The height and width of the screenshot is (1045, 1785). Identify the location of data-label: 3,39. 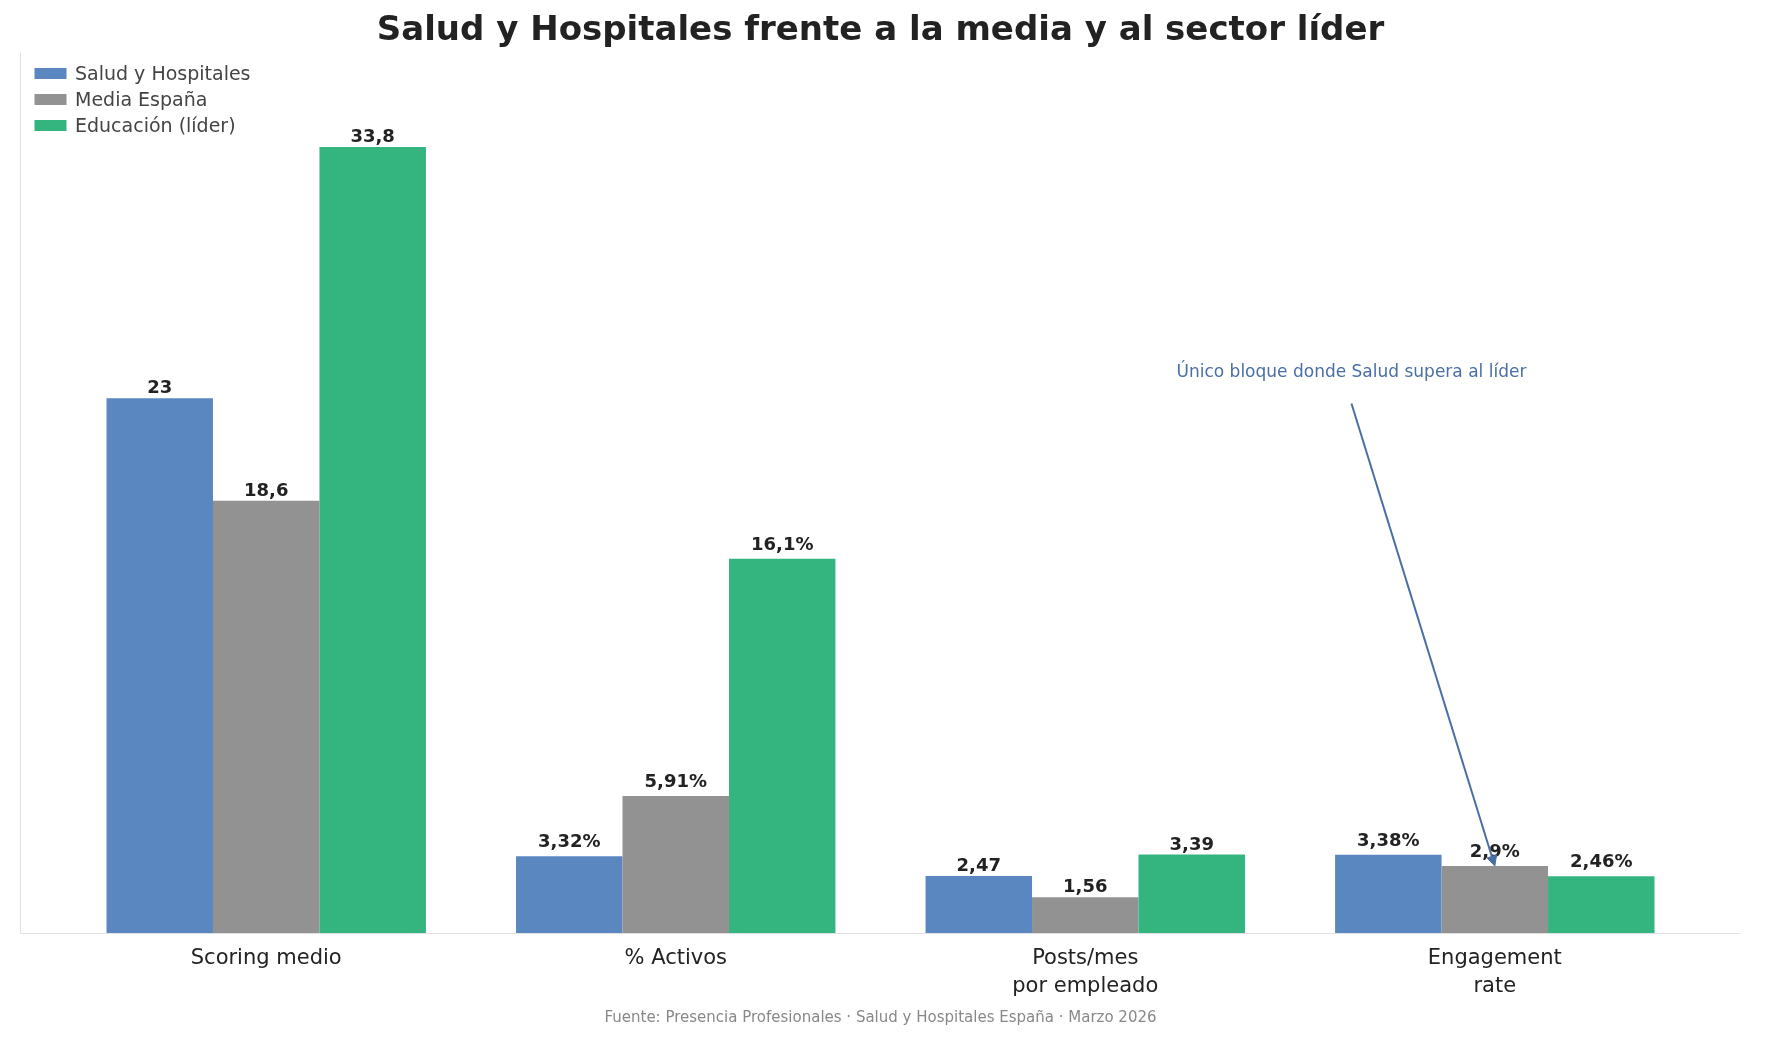
(1191, 843).